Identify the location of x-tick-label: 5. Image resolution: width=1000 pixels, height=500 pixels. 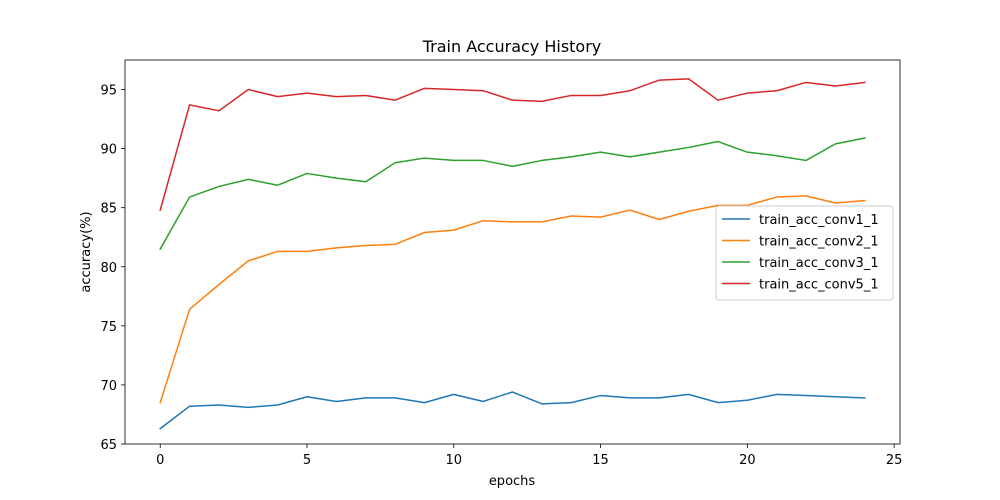
(307, 460).